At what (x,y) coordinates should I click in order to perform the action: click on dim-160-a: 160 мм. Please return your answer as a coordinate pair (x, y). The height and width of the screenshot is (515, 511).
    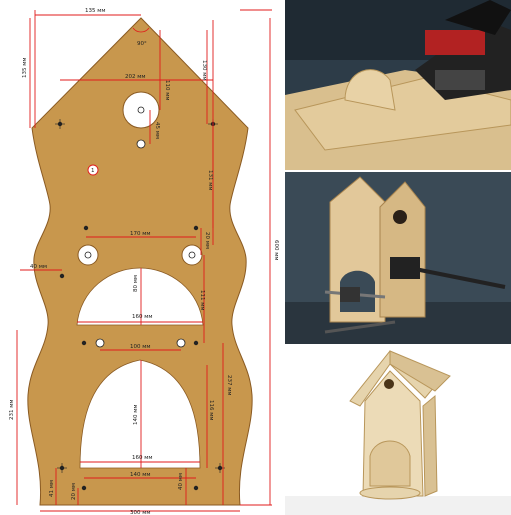
    Looking at the image, I should click on (142, 317).